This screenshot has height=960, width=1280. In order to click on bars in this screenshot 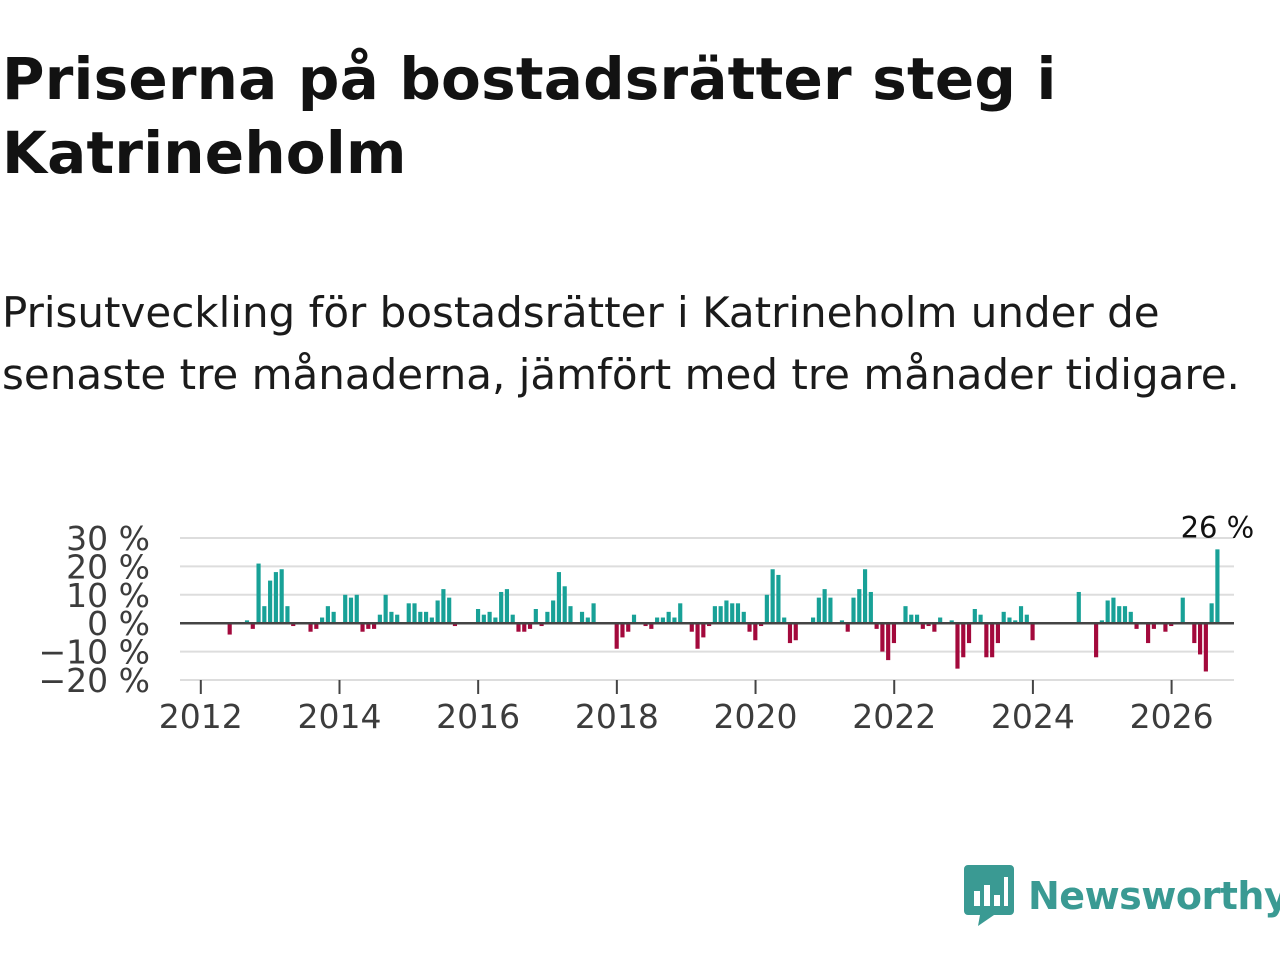, I will do `click(723, 610)`.